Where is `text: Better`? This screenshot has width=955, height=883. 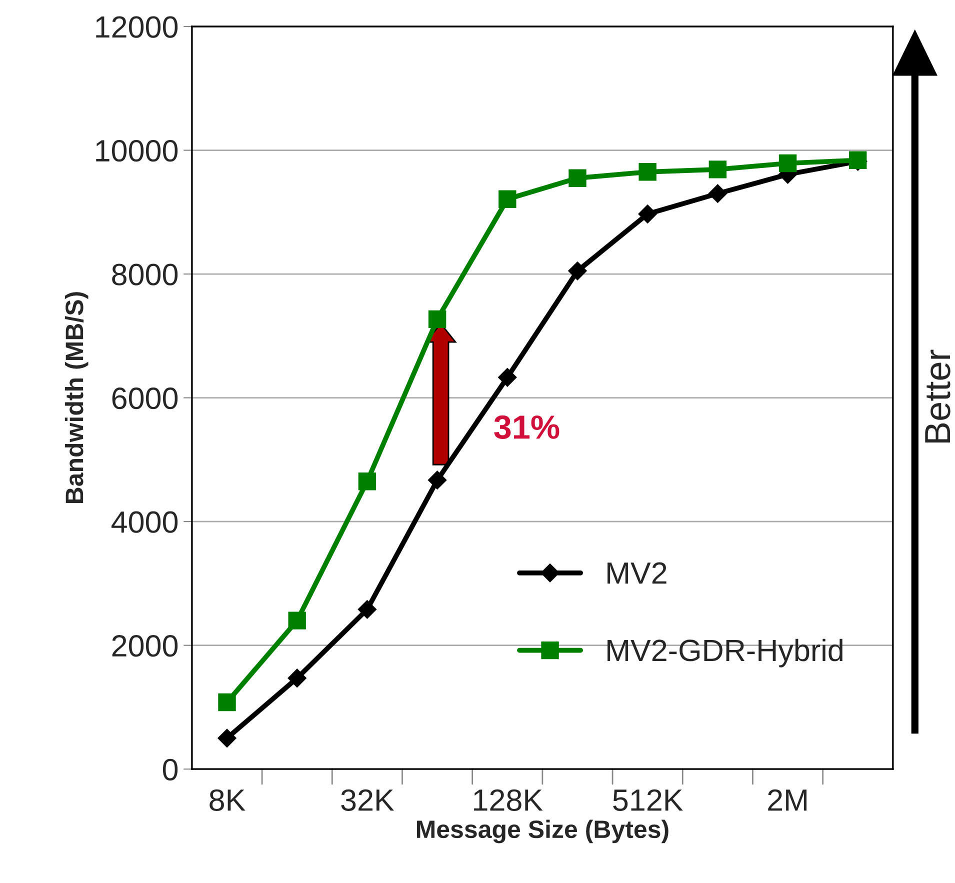 text: Better is located at coordinates (937, 396).